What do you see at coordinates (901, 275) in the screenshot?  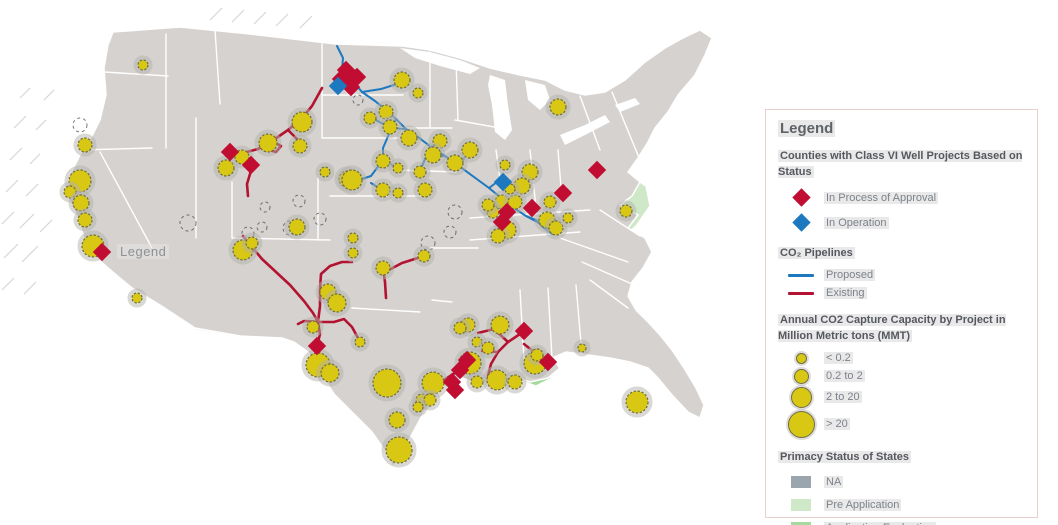 I see `legend-item: Proposed` at bounding box center [901, 275].